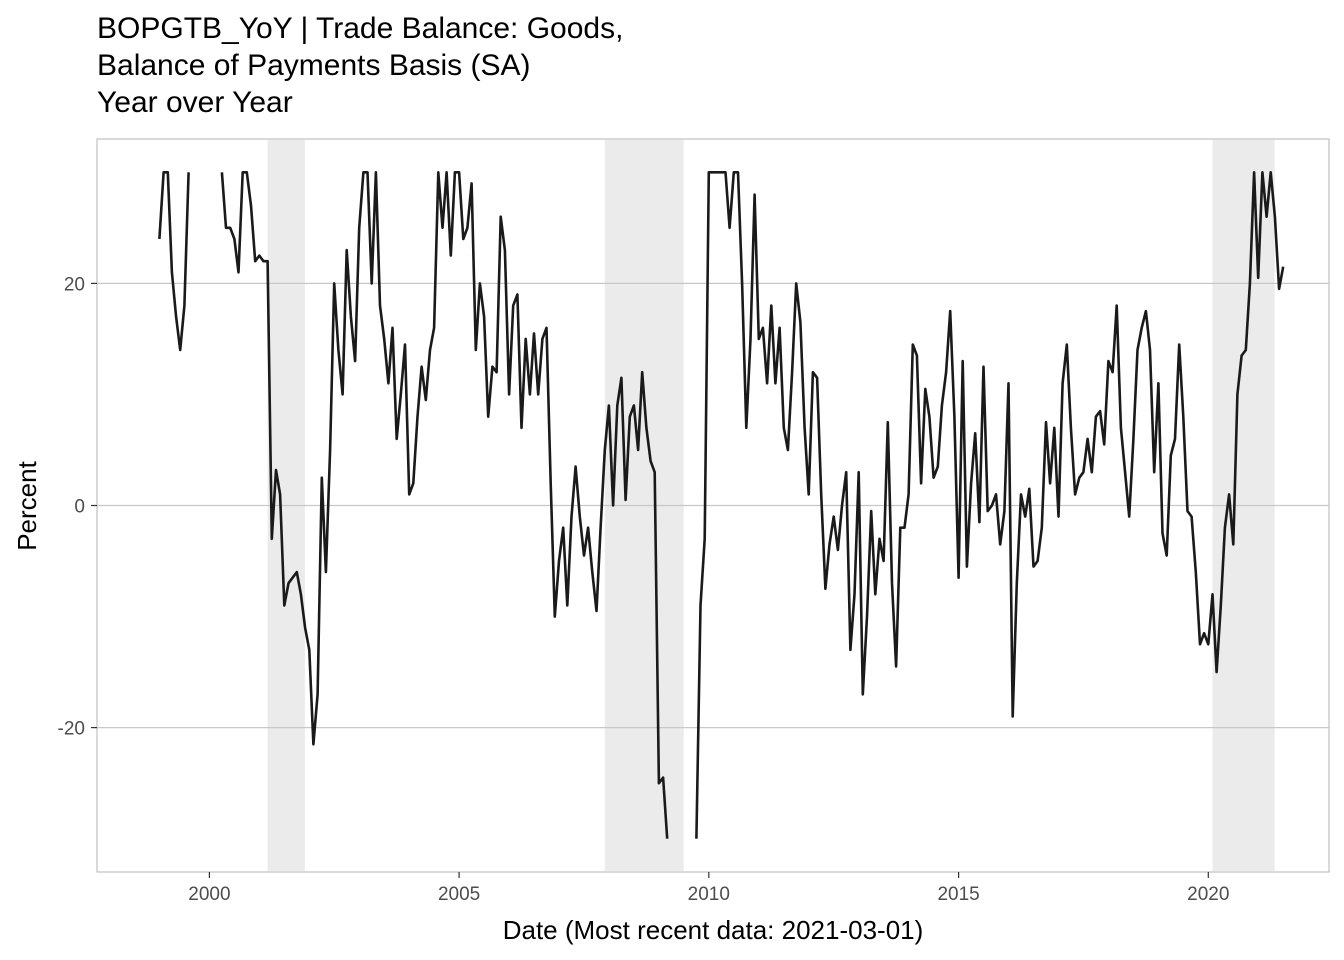 This screenshot has width=1344, height=960. I want to click on y-axis-title: Percent, so click(27, 505).